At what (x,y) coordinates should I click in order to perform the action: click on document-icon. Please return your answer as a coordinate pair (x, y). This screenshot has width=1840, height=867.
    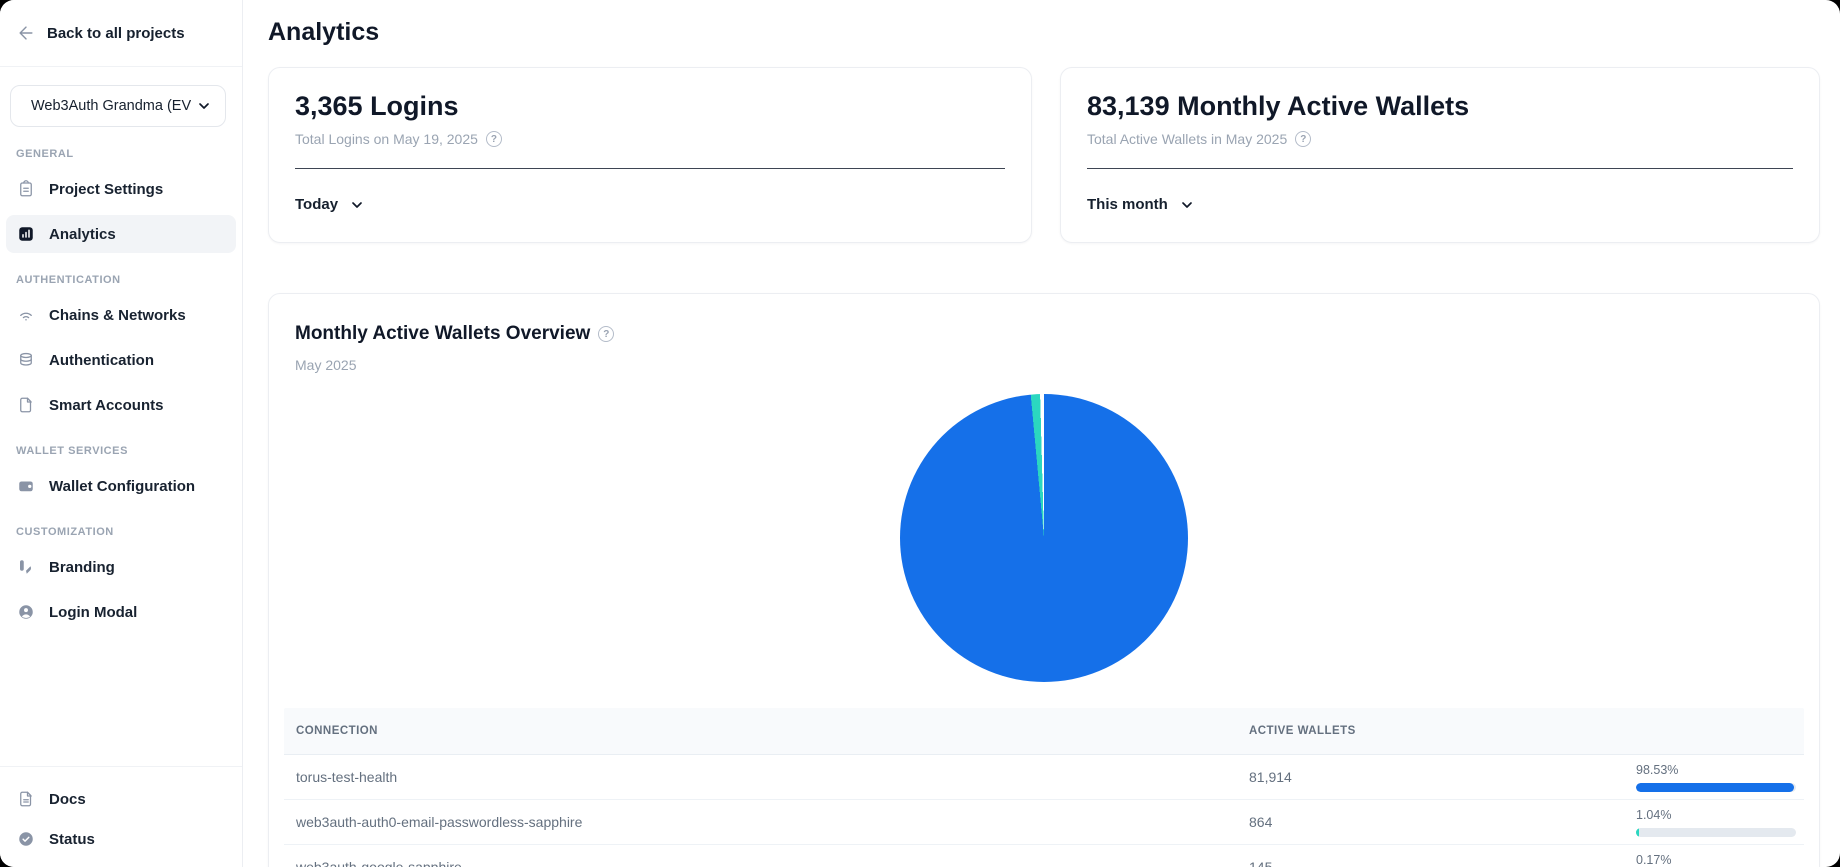
    Looking at the image, I should click on (26, 405).